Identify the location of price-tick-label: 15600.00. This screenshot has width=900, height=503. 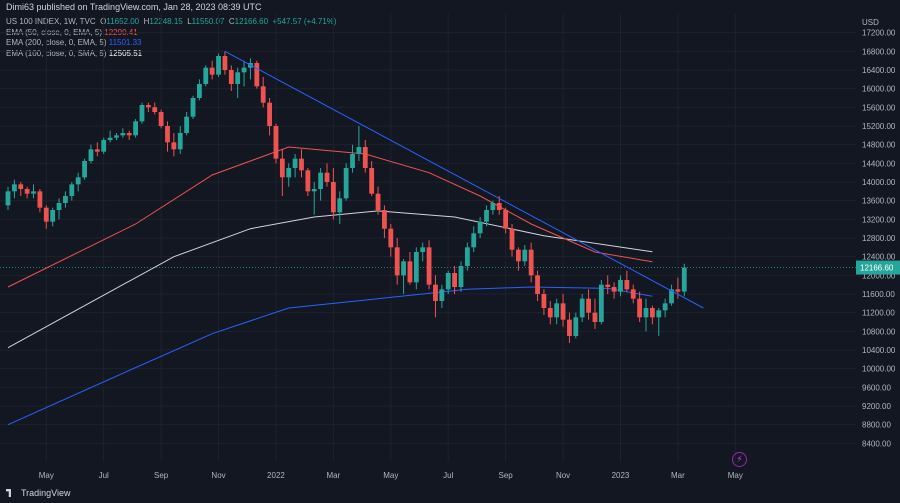
(879, 107).